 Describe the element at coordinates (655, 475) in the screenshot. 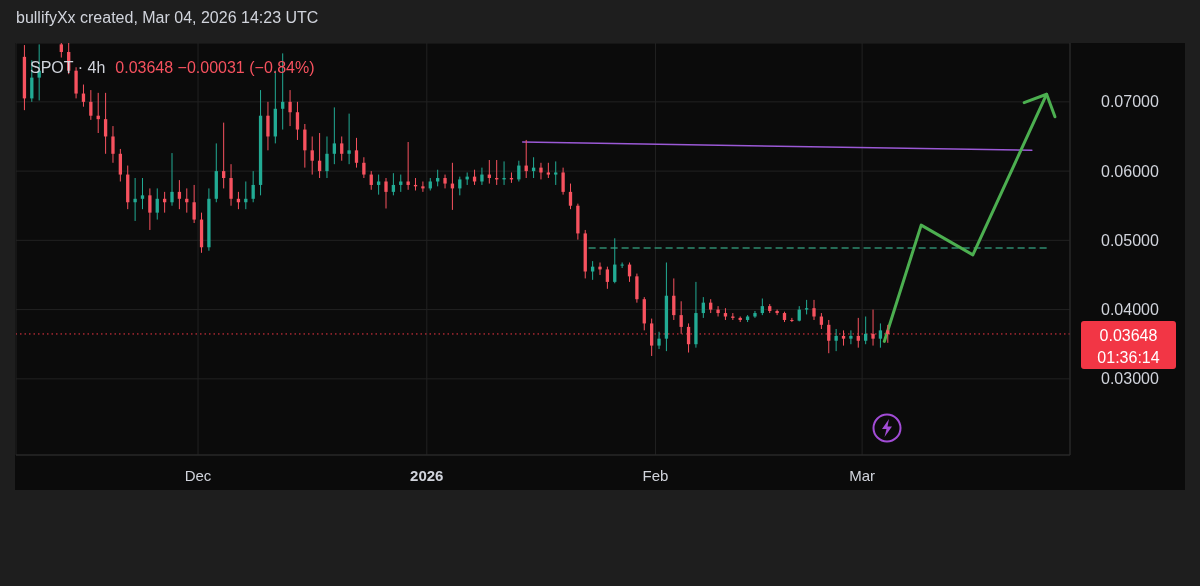

I see `x-tick-label: Feb` at that location.